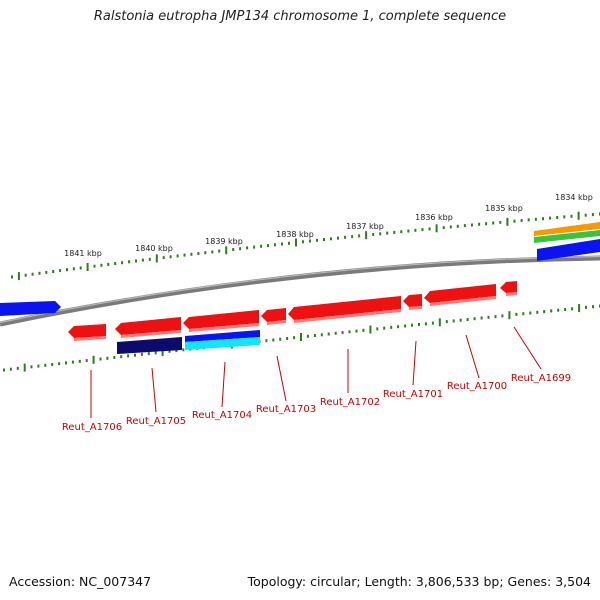 The image size is (600, 600). I want to click on gene-label-reut-a1705: Reut_A1705, so click(156, 421).